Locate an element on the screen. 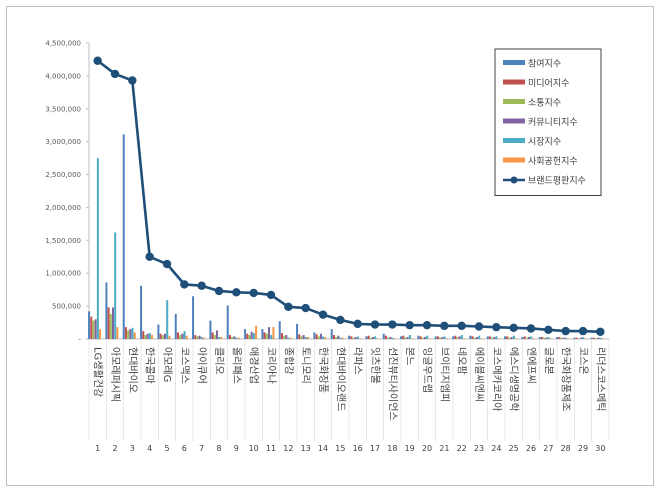  x-category-label: 브이티지엠피 is located at coordinates (444, 374).